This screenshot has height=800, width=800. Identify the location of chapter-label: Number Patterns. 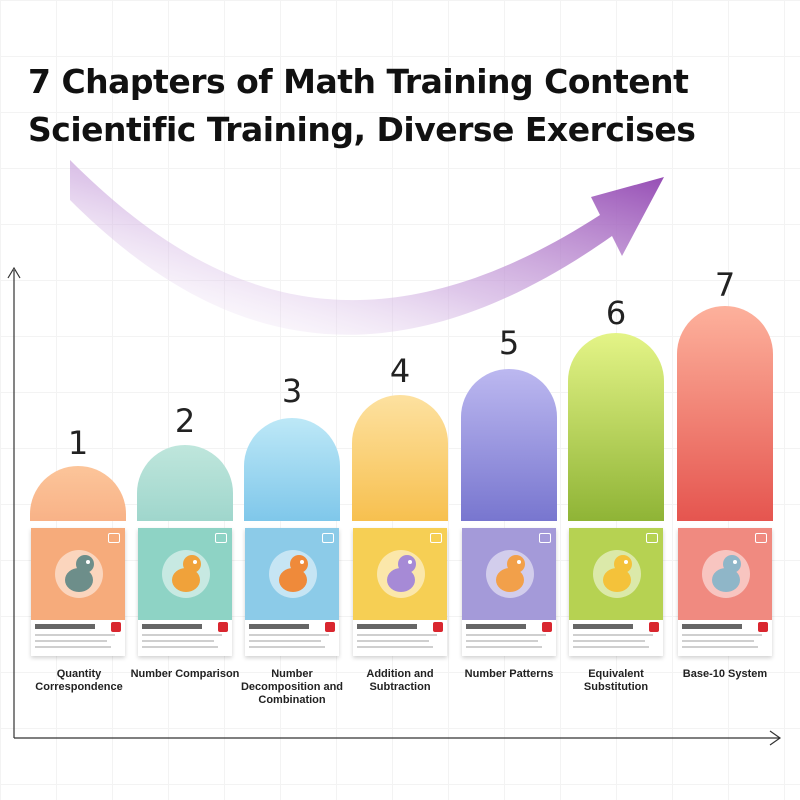
(509, 674).